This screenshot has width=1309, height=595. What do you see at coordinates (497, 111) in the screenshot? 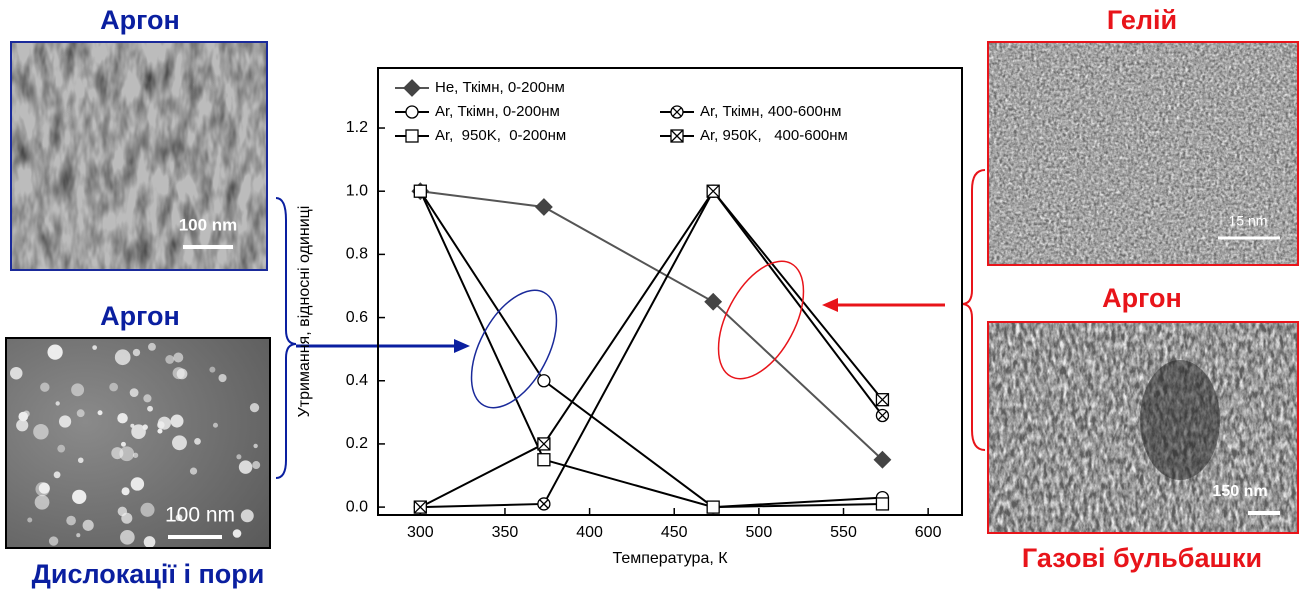
I see `legend-label: Ar, Ткімн, 0-200нм` at bounding box center [497, 111].